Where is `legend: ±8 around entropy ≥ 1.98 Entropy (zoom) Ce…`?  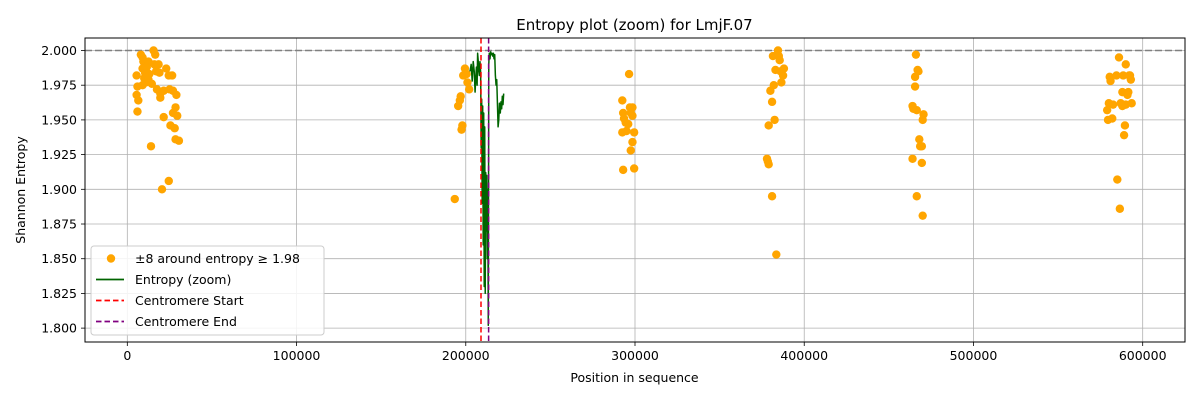 legend: ±8 around entropy ≥ 1.98 Entropy (zoom) Ce… is located at coordinates (207, 290).